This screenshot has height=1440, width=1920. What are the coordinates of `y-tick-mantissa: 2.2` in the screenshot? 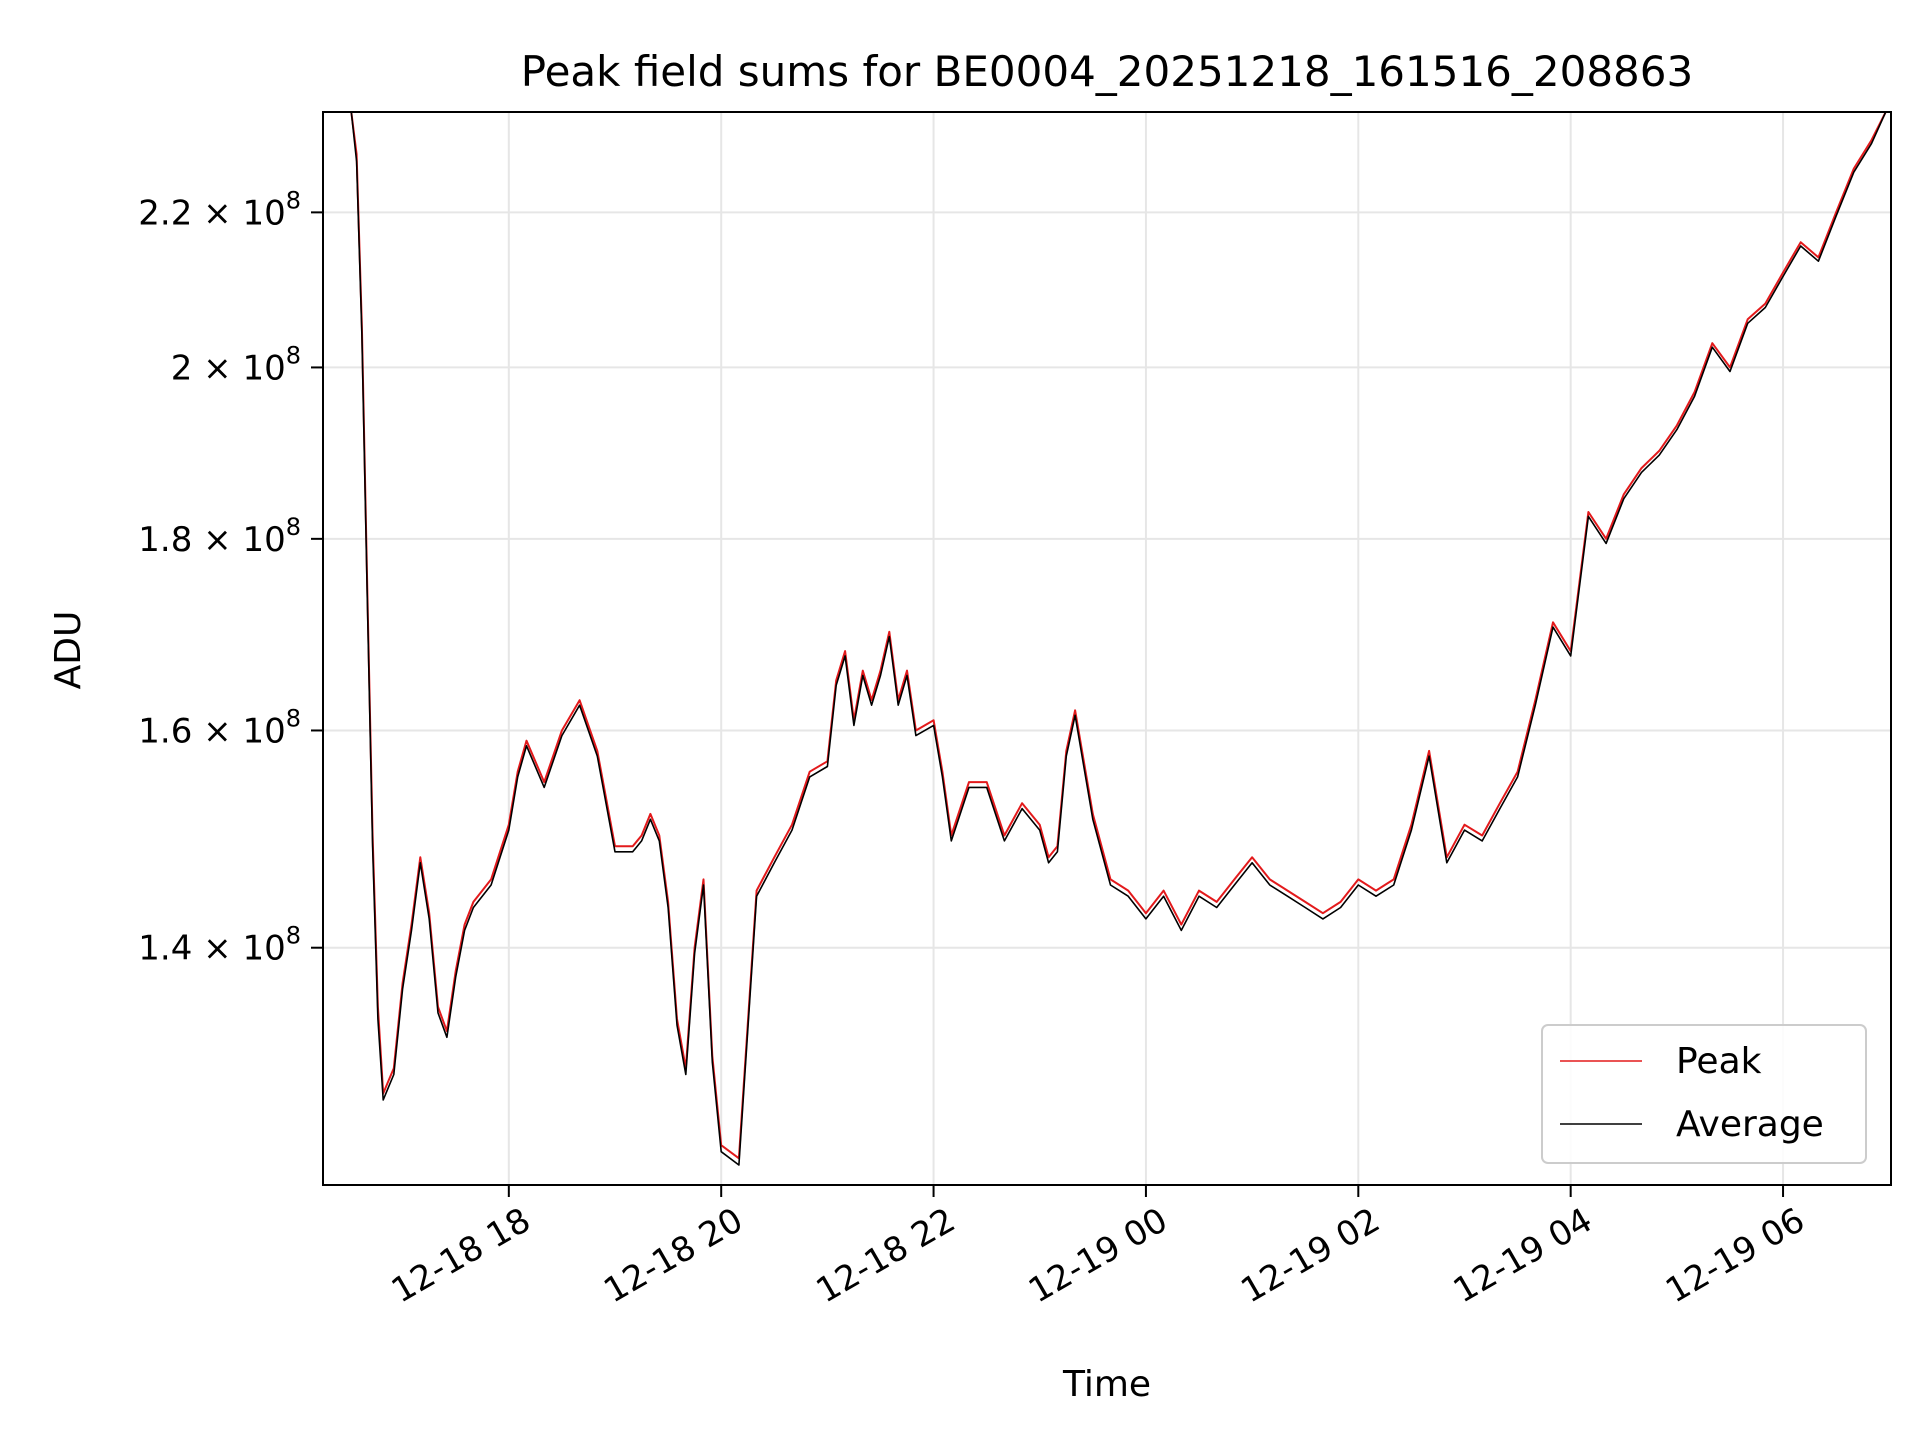 It's located at (165, 213).